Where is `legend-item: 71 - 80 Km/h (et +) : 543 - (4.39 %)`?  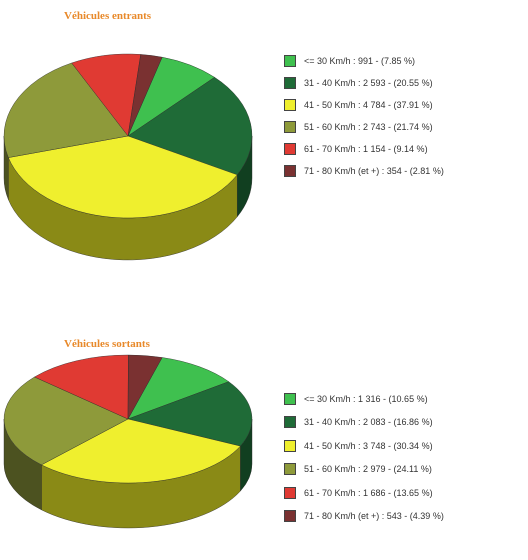 legend-item: 71 - 80 Km/h (et +) : 543 - (4.39 %) is located at coordinates (364, 517).